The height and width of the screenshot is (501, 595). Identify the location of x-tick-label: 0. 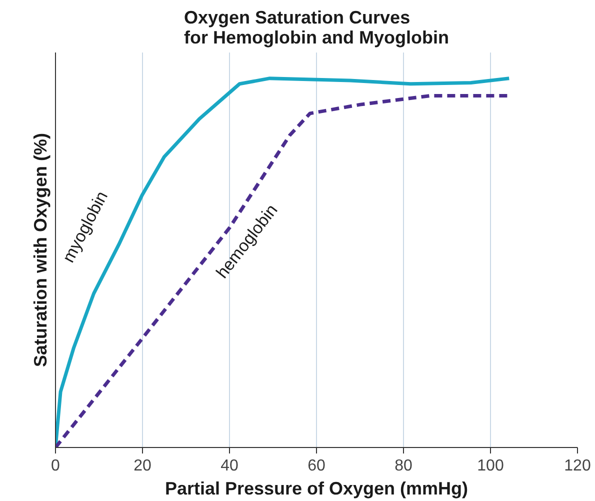
(55, 466).